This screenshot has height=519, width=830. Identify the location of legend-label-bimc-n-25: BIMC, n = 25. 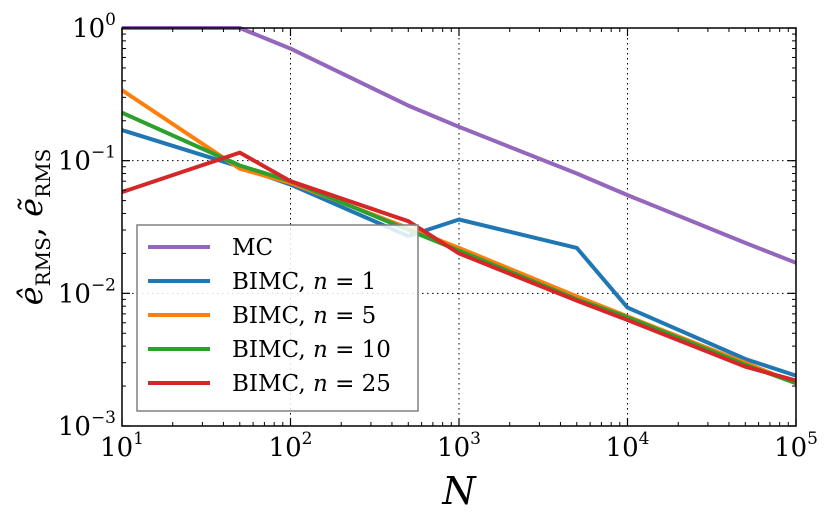
(311, 384).